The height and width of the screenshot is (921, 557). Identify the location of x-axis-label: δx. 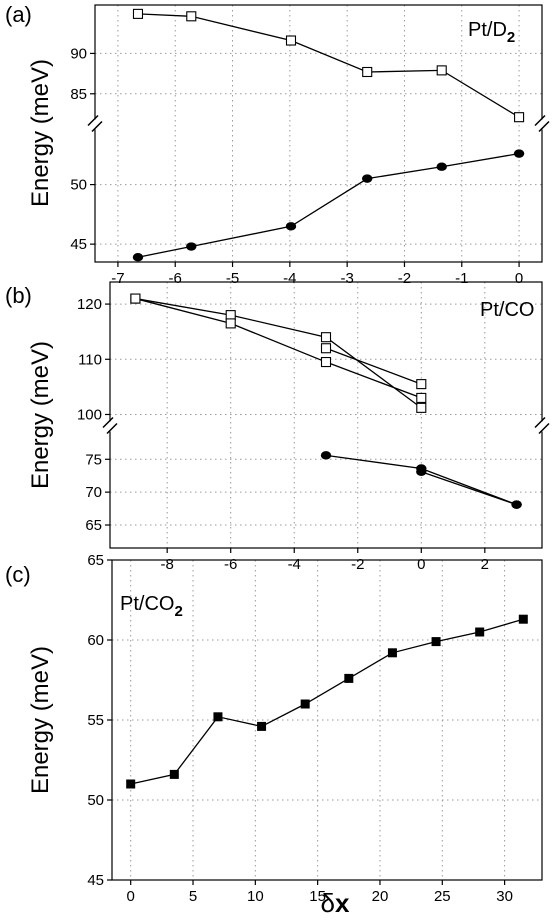
(335, 903).